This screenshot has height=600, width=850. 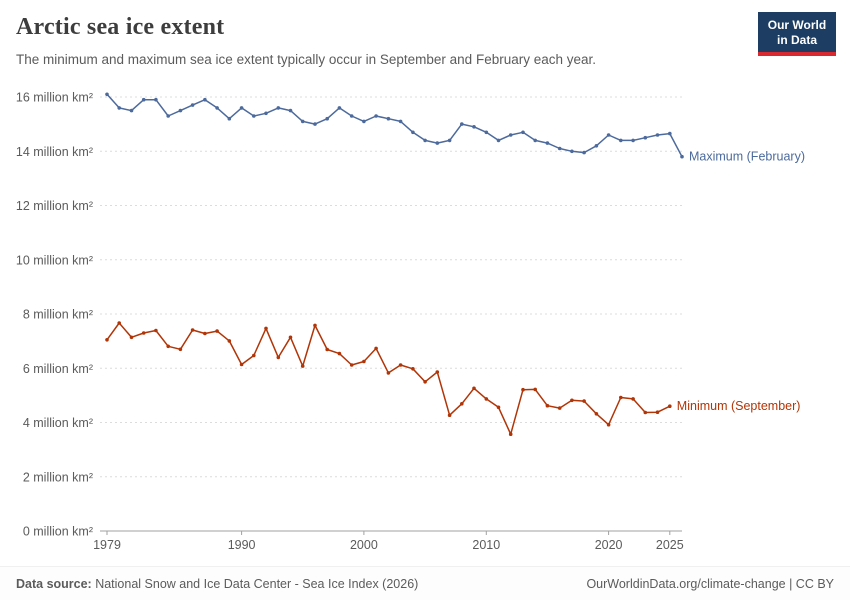 What do you see at coordinates (388, 378) in the screenshot?
I see `series-line-minimum-september-` at bounding box center [388, 378].